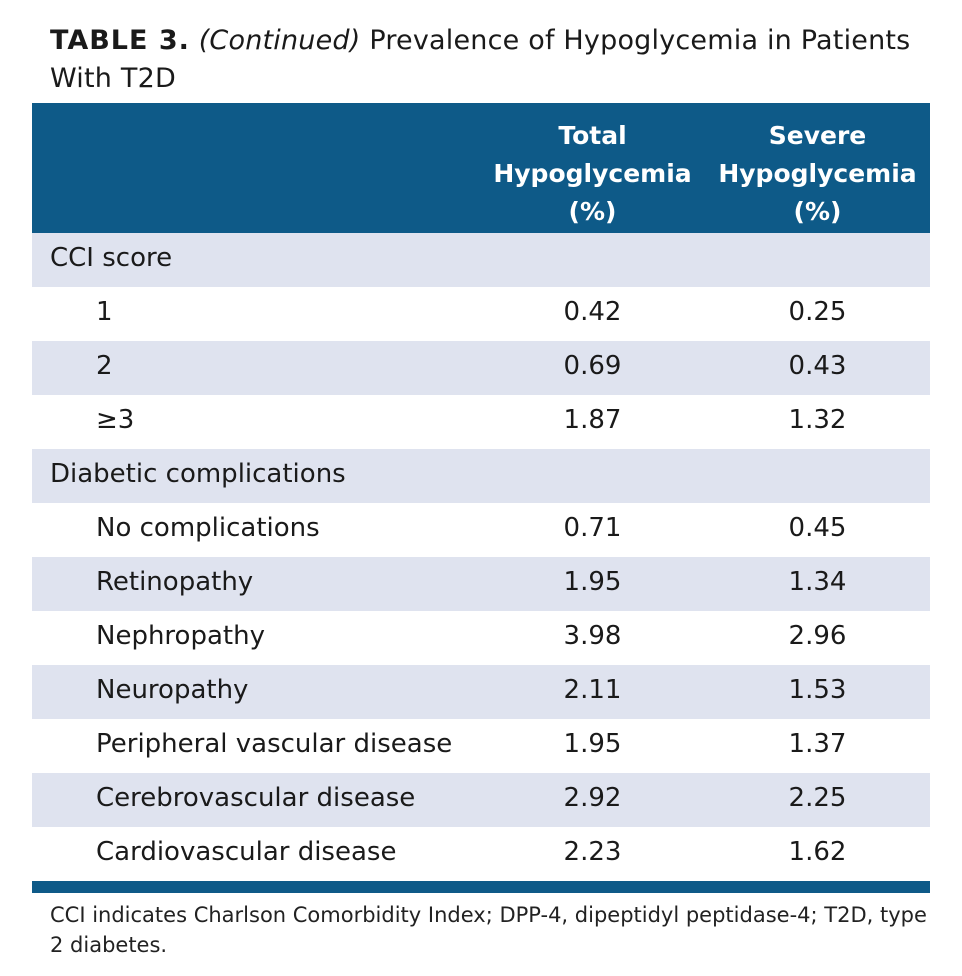 The height and width of the screenshot is (976, 962). What do you see at coordinates (817, 798) in the screenshot?
I see `severe-value: 2.25` at bounding box center [817, 798].